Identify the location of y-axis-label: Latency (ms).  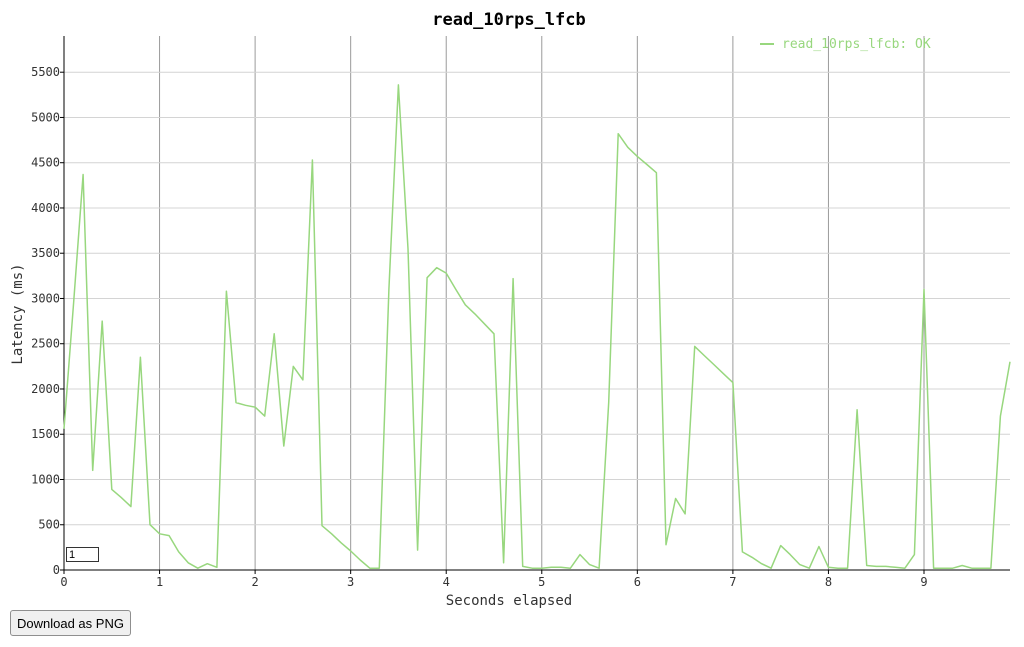
(18, 313).